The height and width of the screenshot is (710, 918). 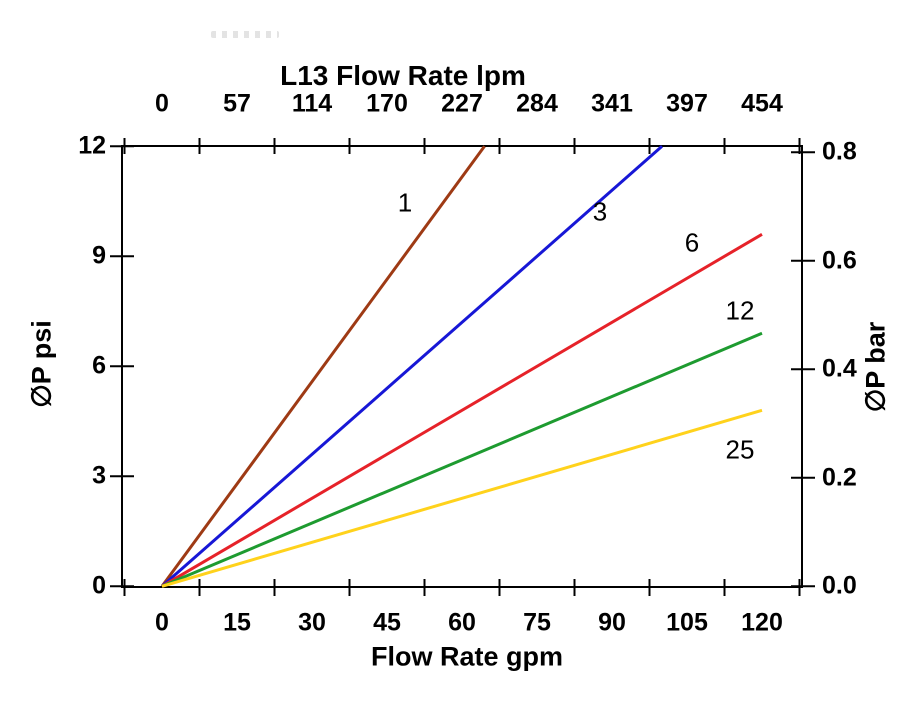 I want to click on y-left-tick-label: 9, so click(x=99, y=255).